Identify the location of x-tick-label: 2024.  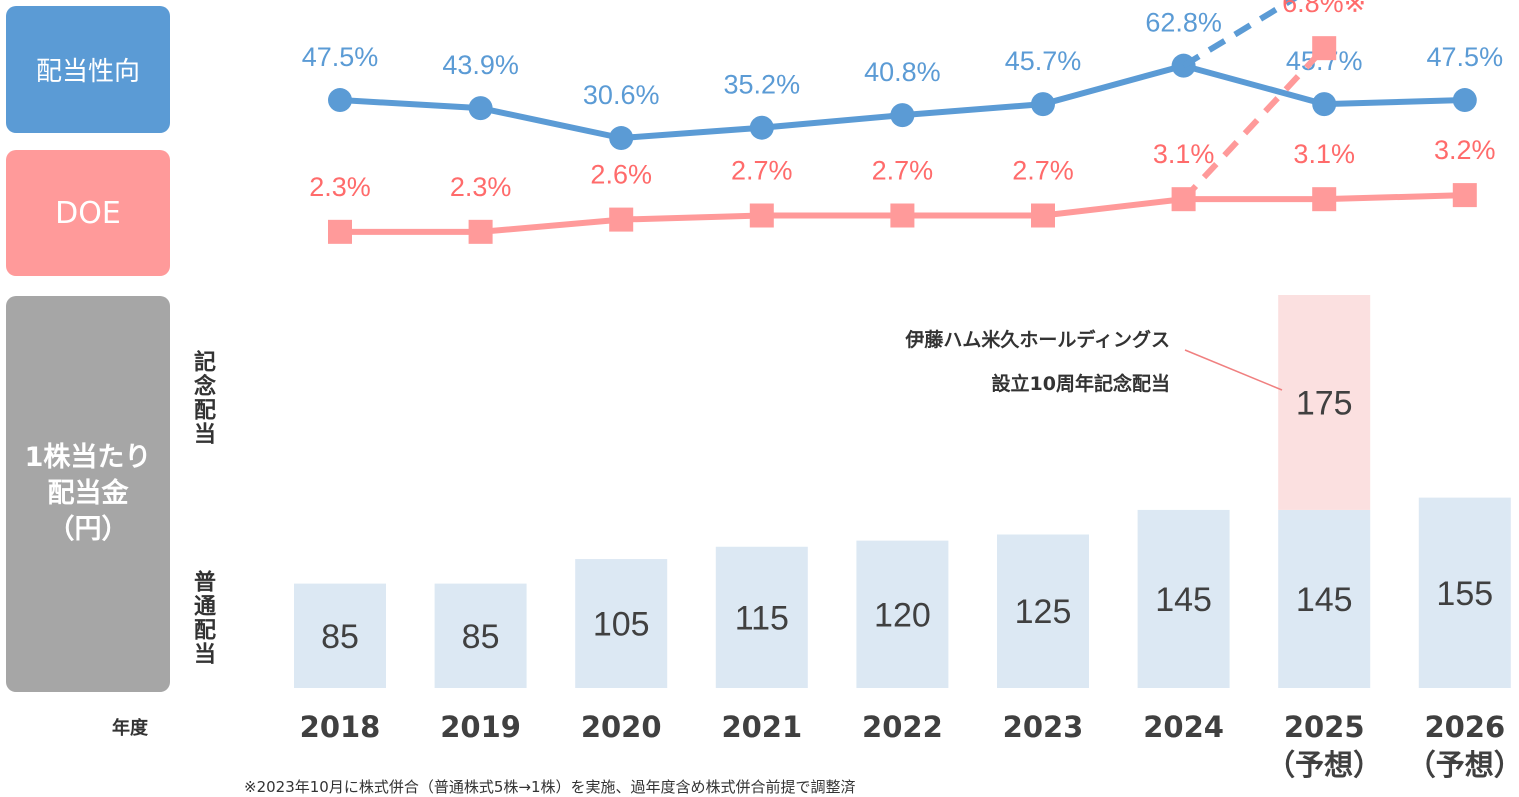
(1183, 727).